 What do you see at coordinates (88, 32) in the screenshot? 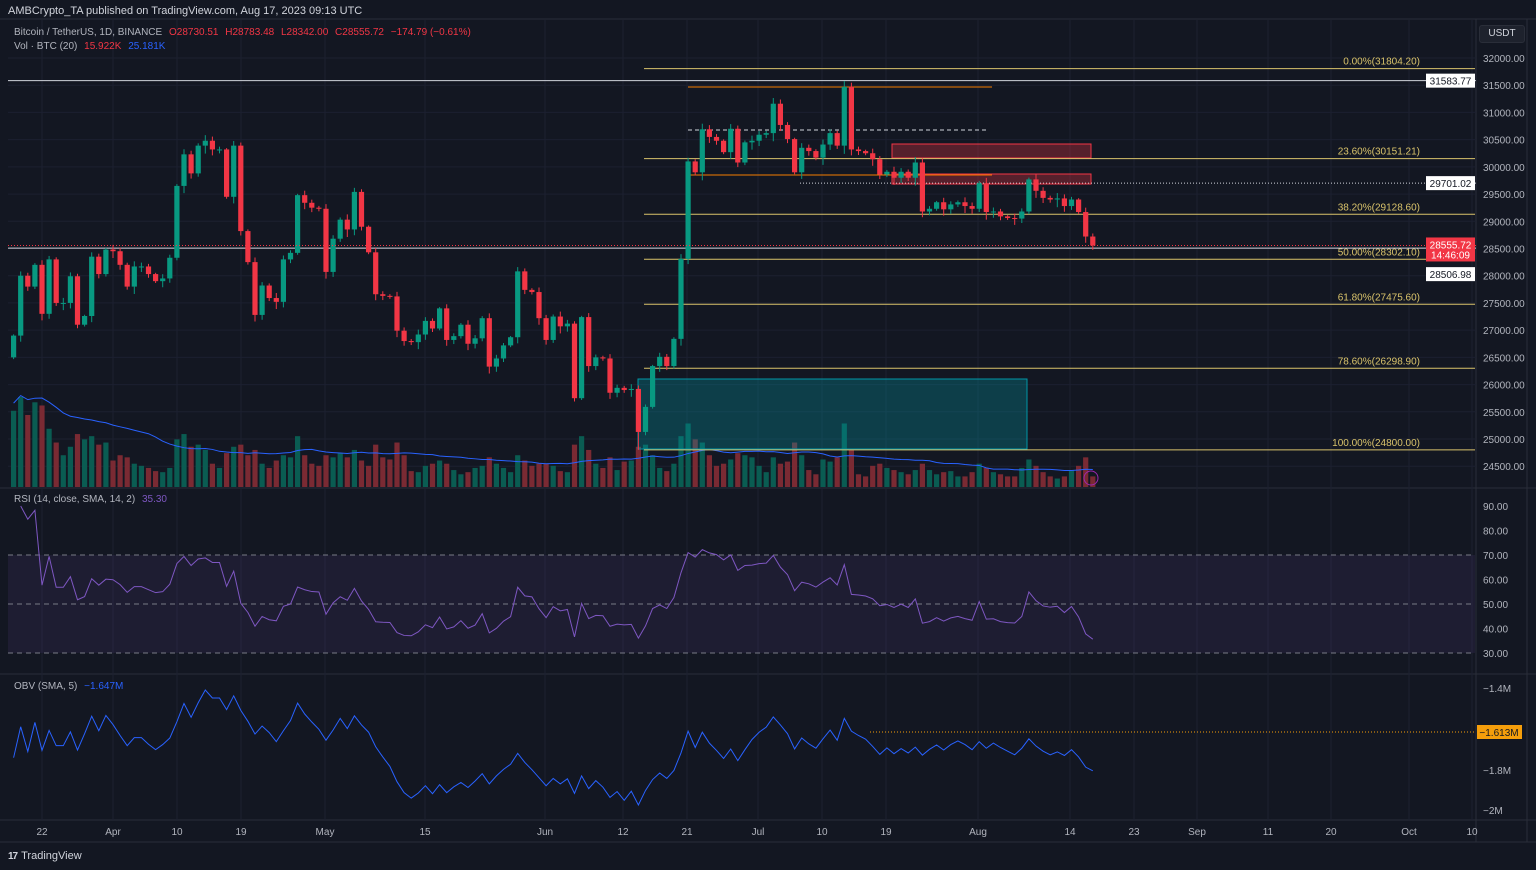
I see `symbol-name: Bitcoin / TetherUS, 1D, BINANCE` at bounding box center [88, 32].